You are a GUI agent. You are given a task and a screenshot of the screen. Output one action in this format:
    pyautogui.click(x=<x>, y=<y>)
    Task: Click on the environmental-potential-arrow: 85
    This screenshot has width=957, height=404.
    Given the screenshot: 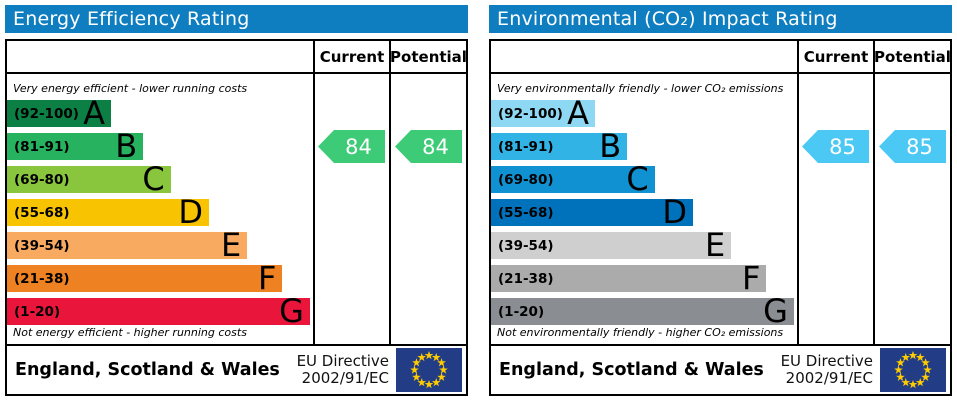 What is the action you would take?
    pyautogui.click(x=912, y=146)
    